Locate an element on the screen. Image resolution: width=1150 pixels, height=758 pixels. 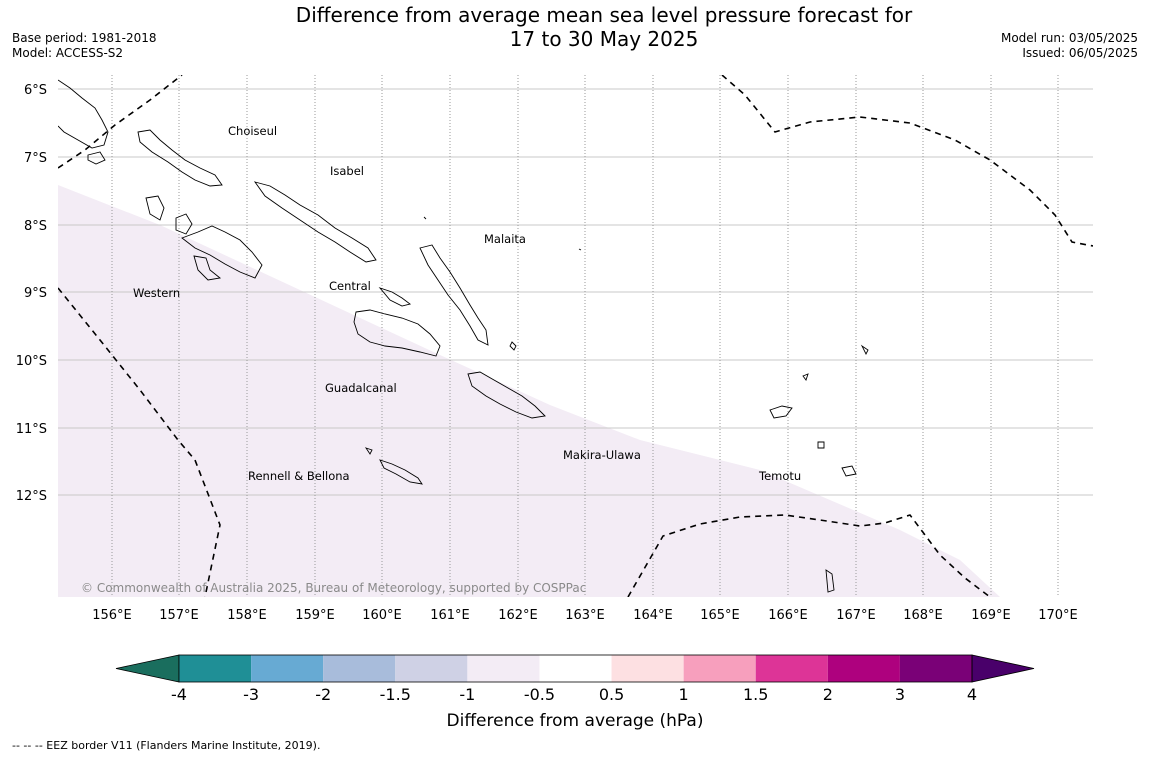
lat-label: 7°S is located at coordinates (35, 158).